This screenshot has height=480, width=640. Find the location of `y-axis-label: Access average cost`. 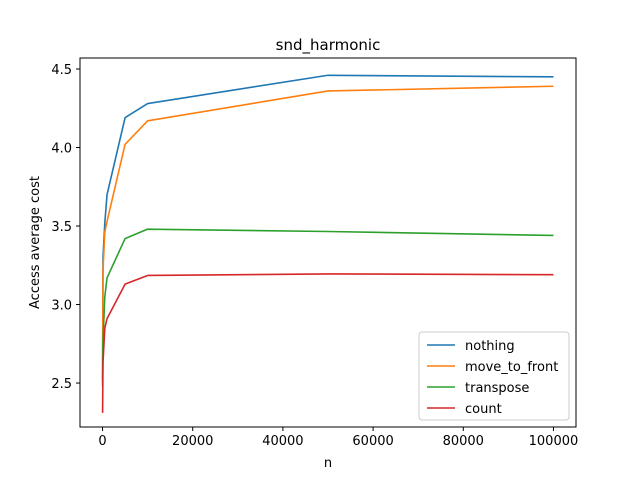

y-axis-label: Access average cost is located at coordinates (35, 242).